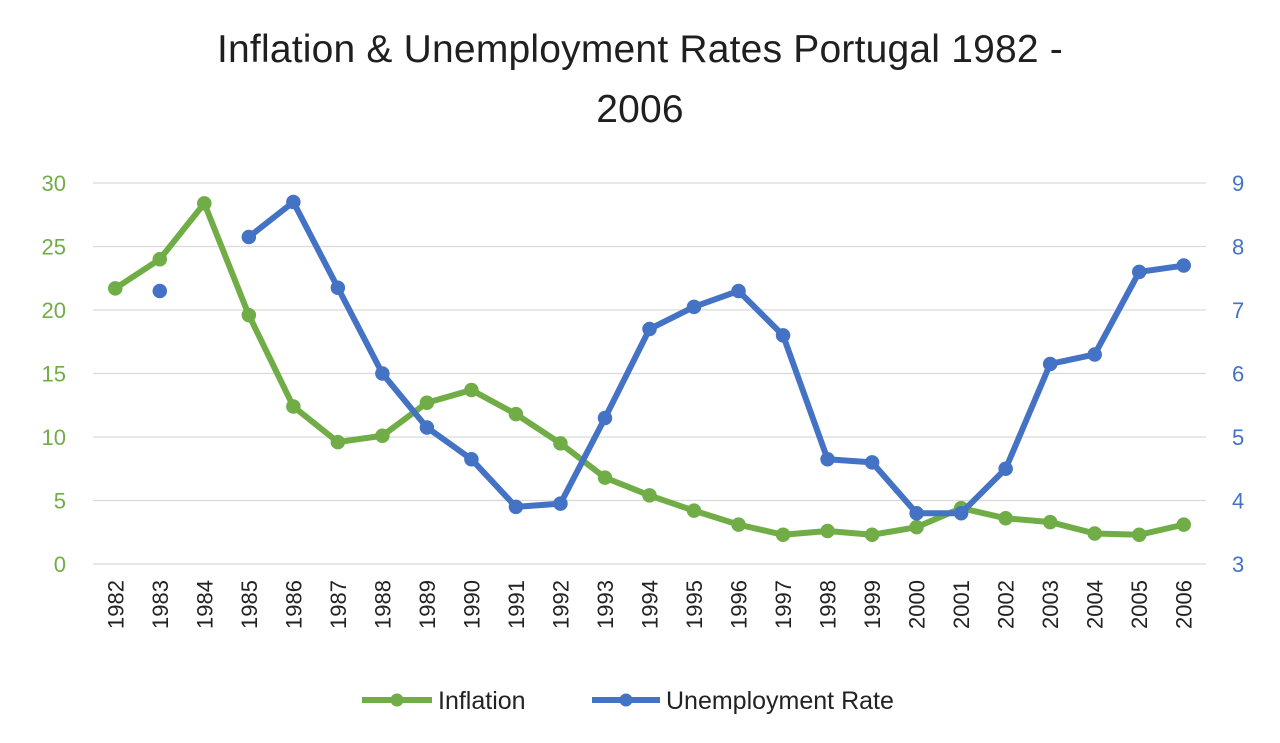 This screenshot has width=1280, height=743. Describe the element at coordinates (54, 183) in the screenshot. I see `y-left-tick-label: 30` at that location.